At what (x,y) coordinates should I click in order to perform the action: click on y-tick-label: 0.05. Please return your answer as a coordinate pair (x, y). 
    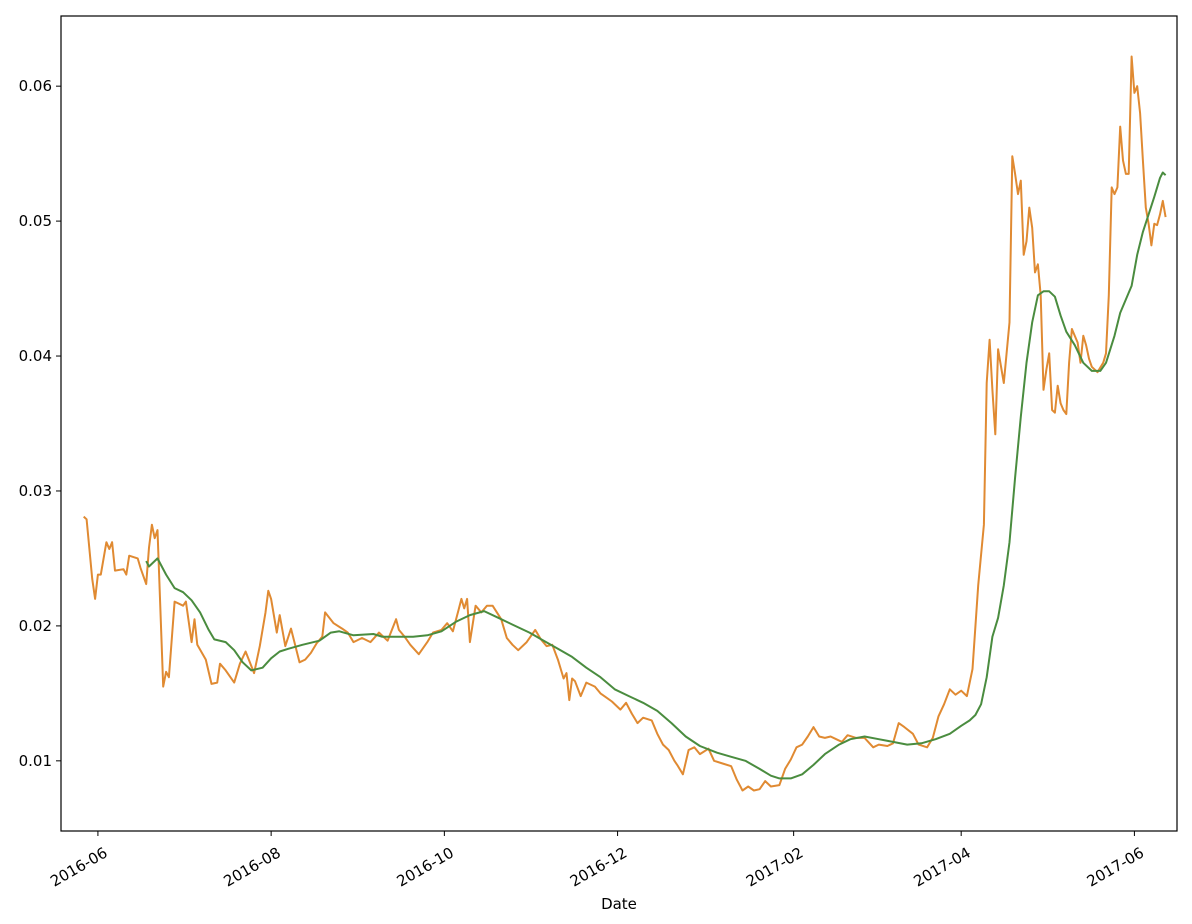
    Looking at the image, I should click on (35, 221).